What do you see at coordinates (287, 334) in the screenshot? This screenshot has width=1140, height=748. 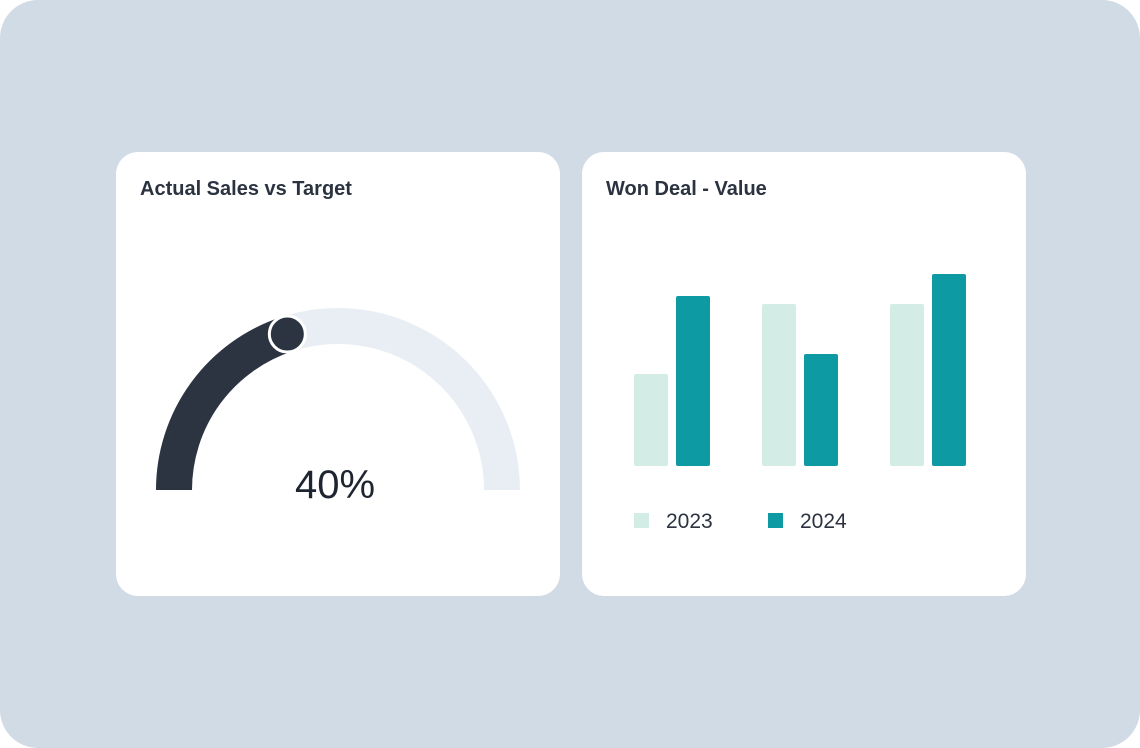 I see `gauge-progress-knob` at bounding box center [287, 334].